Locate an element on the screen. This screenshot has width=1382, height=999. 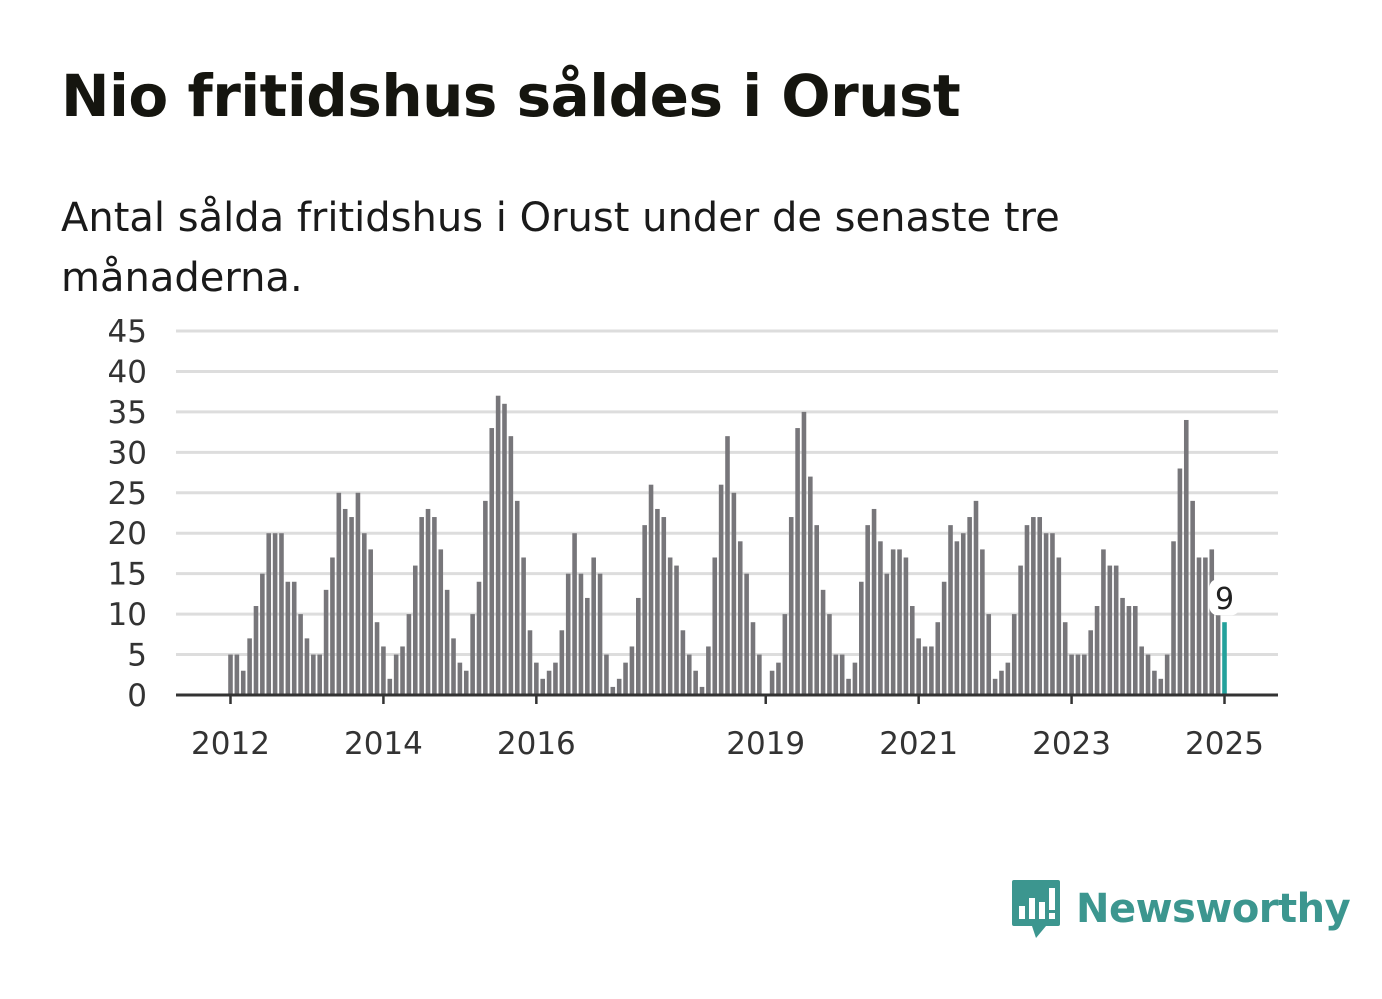
y-tick-label: 40 is located at coordinates (127, 372).